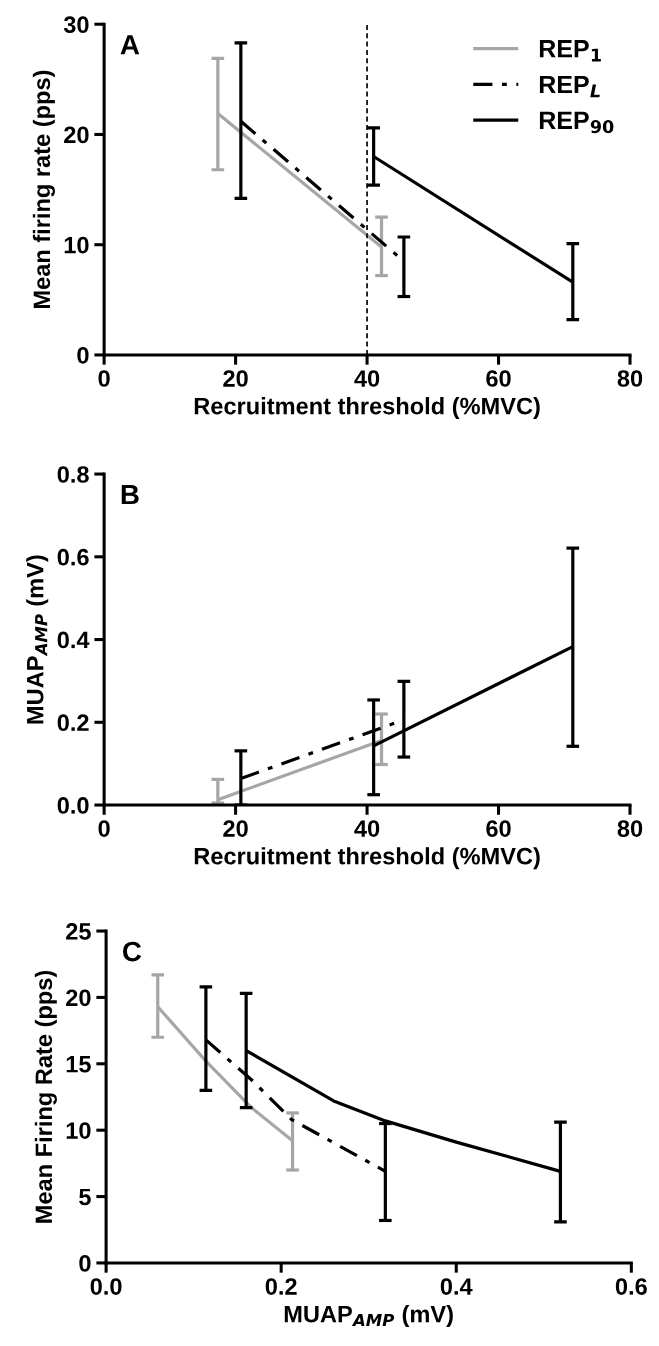 The width and height of the screenshot is (659, 1346). I want to click on legend-label: REP$_{L}$, so click(569, 86).